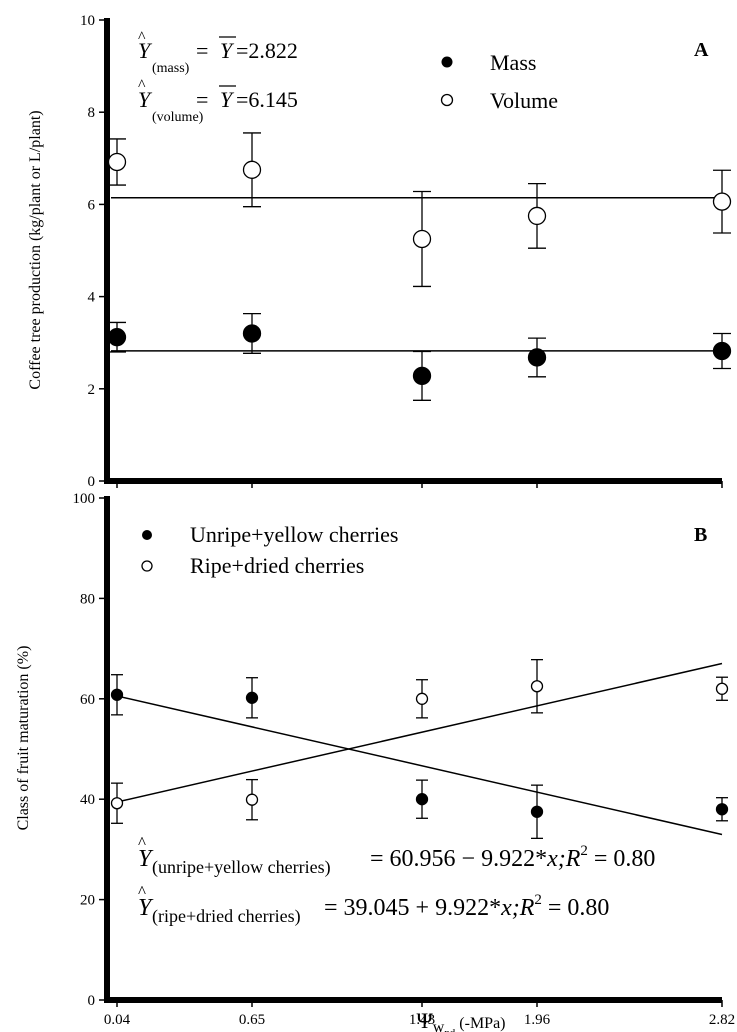 This screenshot has width=737, height=1032. Describe the element at coordinates (218, 52) in the screenshot. I see `equation-mass: Y ^ (mass) = Y =2.822` at that location.